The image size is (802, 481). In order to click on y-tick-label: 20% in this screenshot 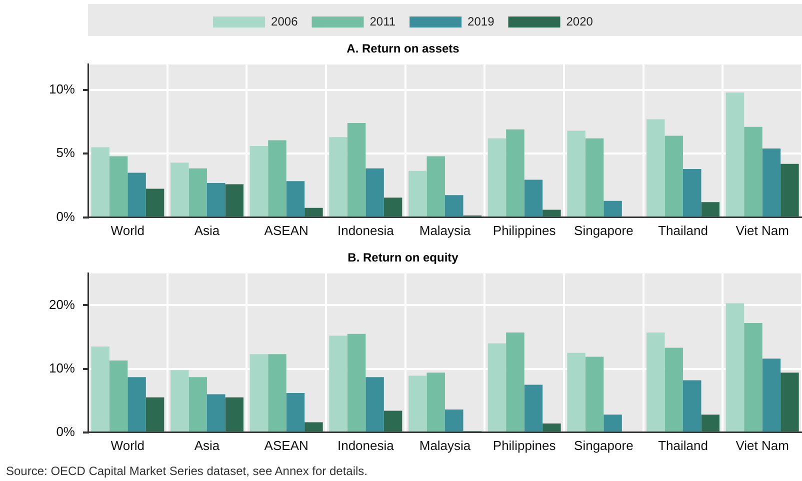, I will do `click(62, 304)`.